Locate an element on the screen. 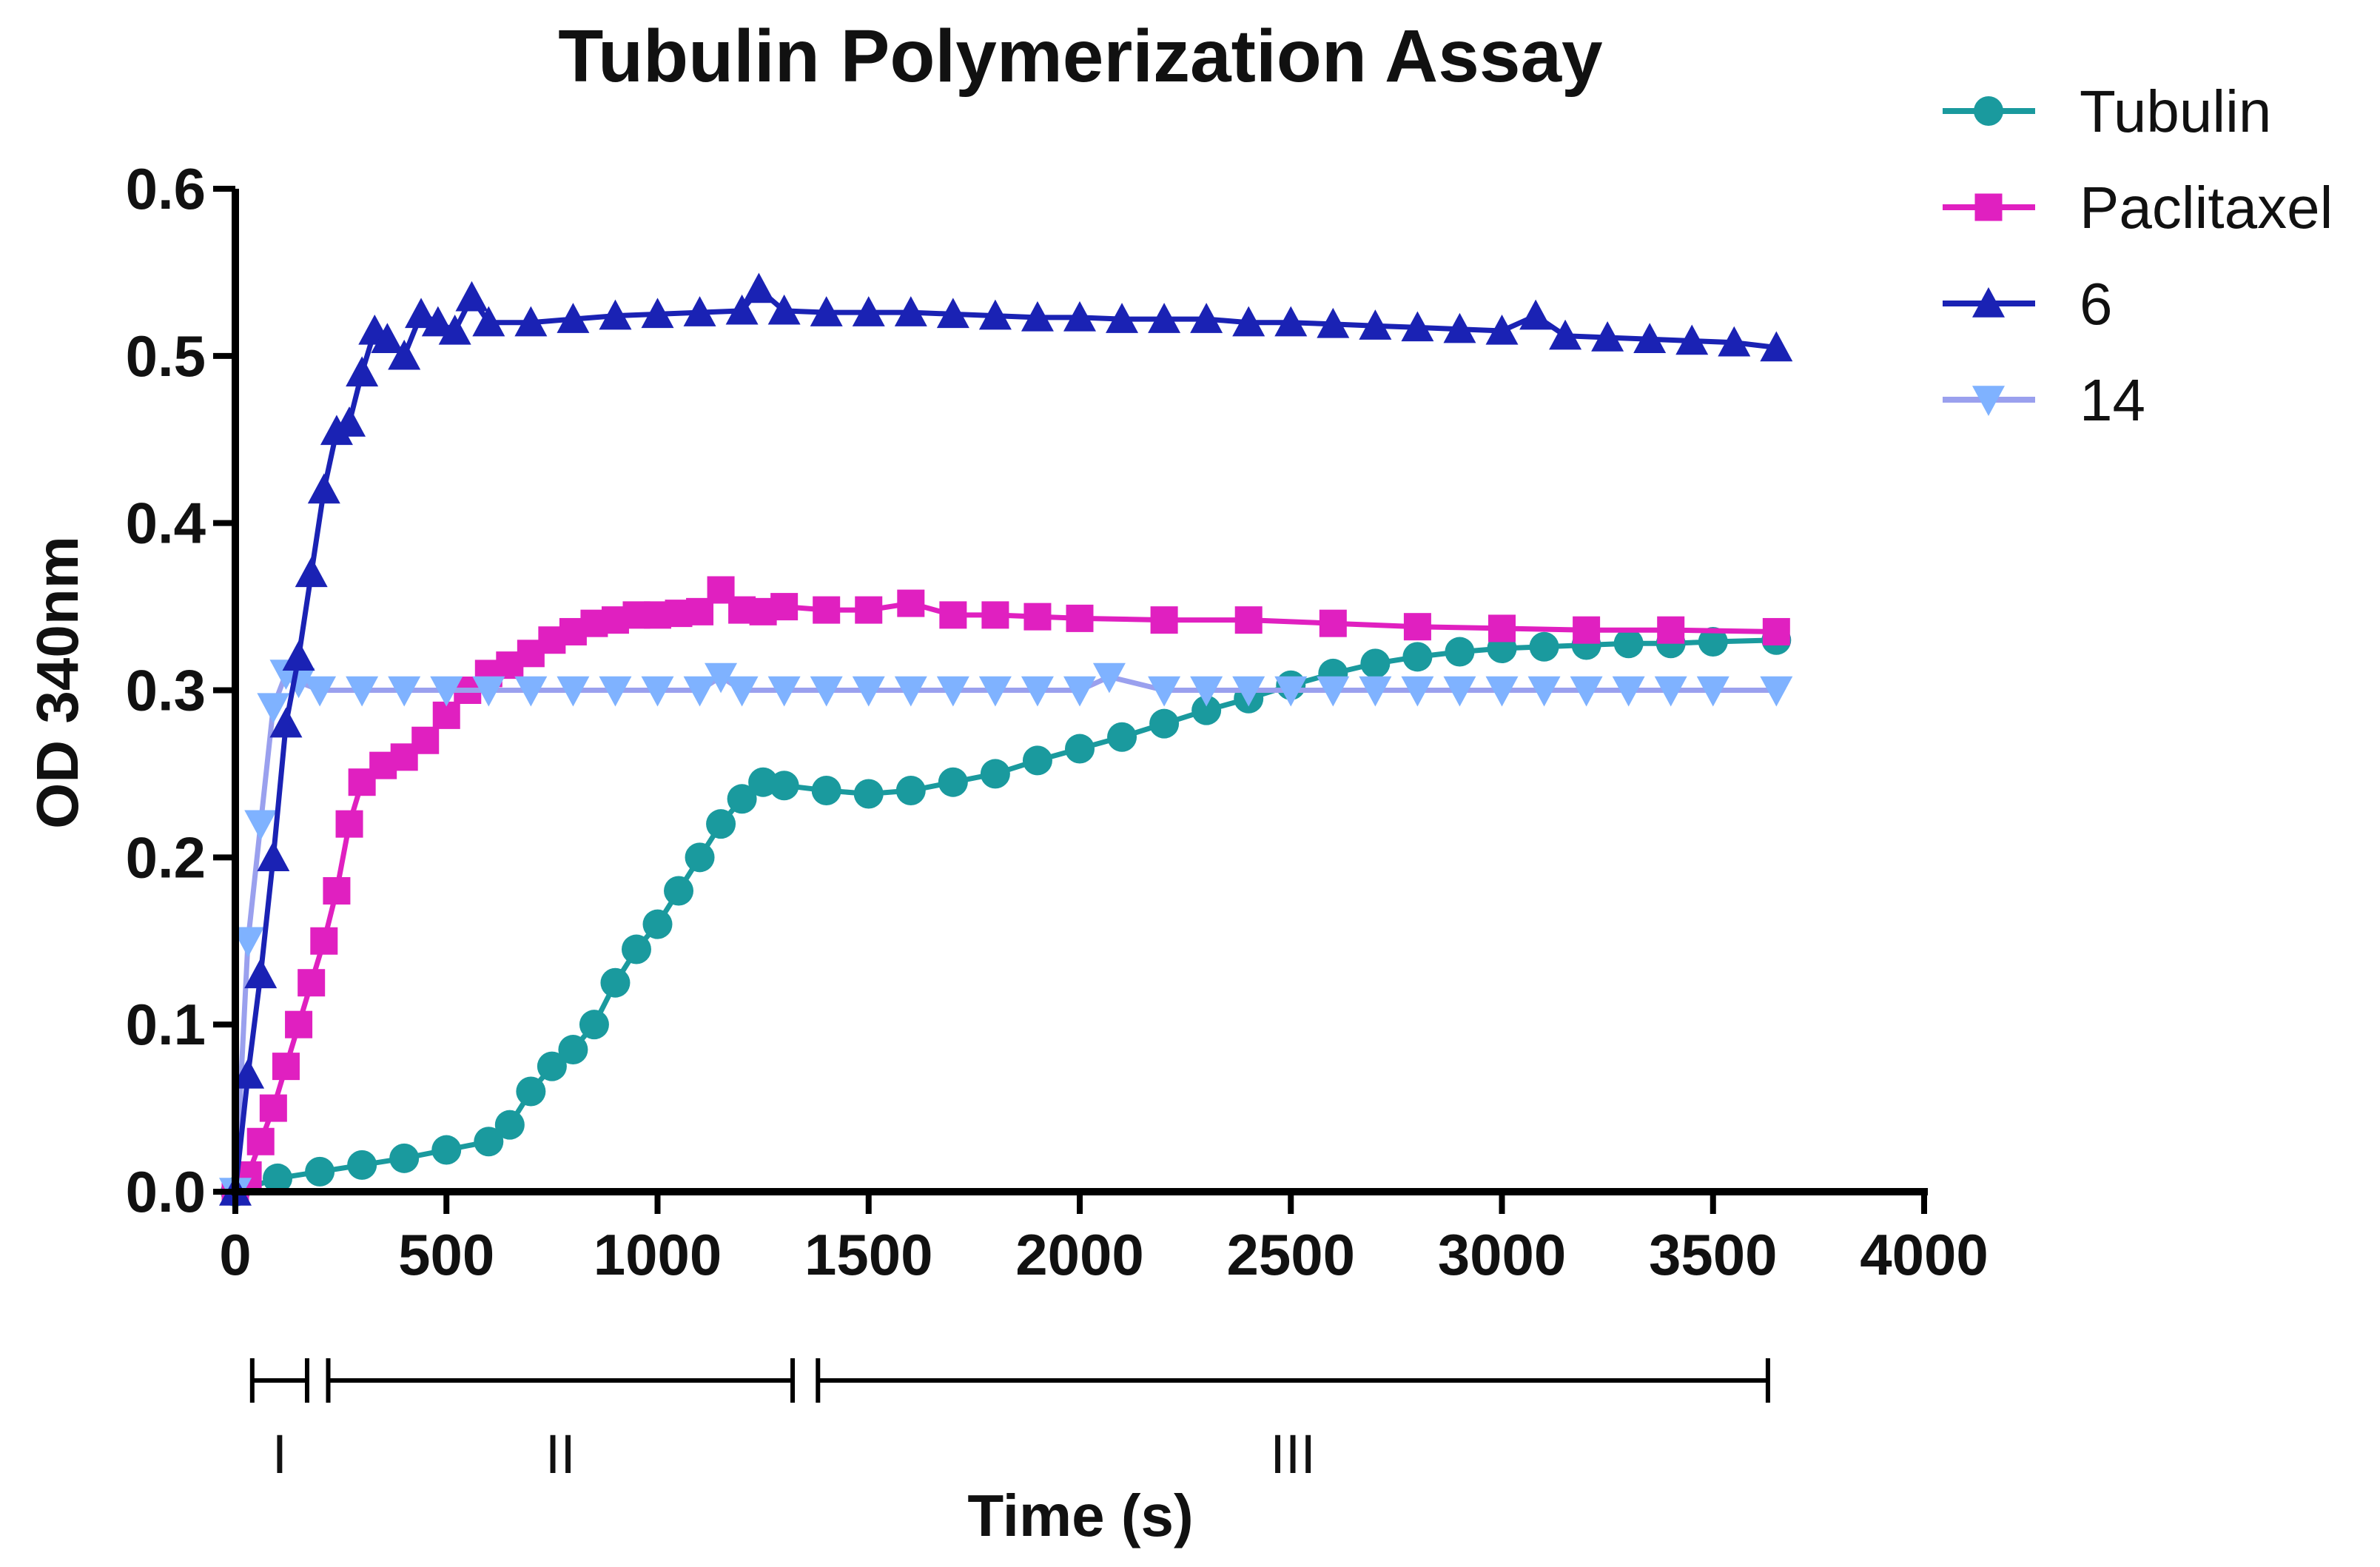 The image size is (2380, 1567). y-tick-label: 0.5 is located at coordinates (166, 356).